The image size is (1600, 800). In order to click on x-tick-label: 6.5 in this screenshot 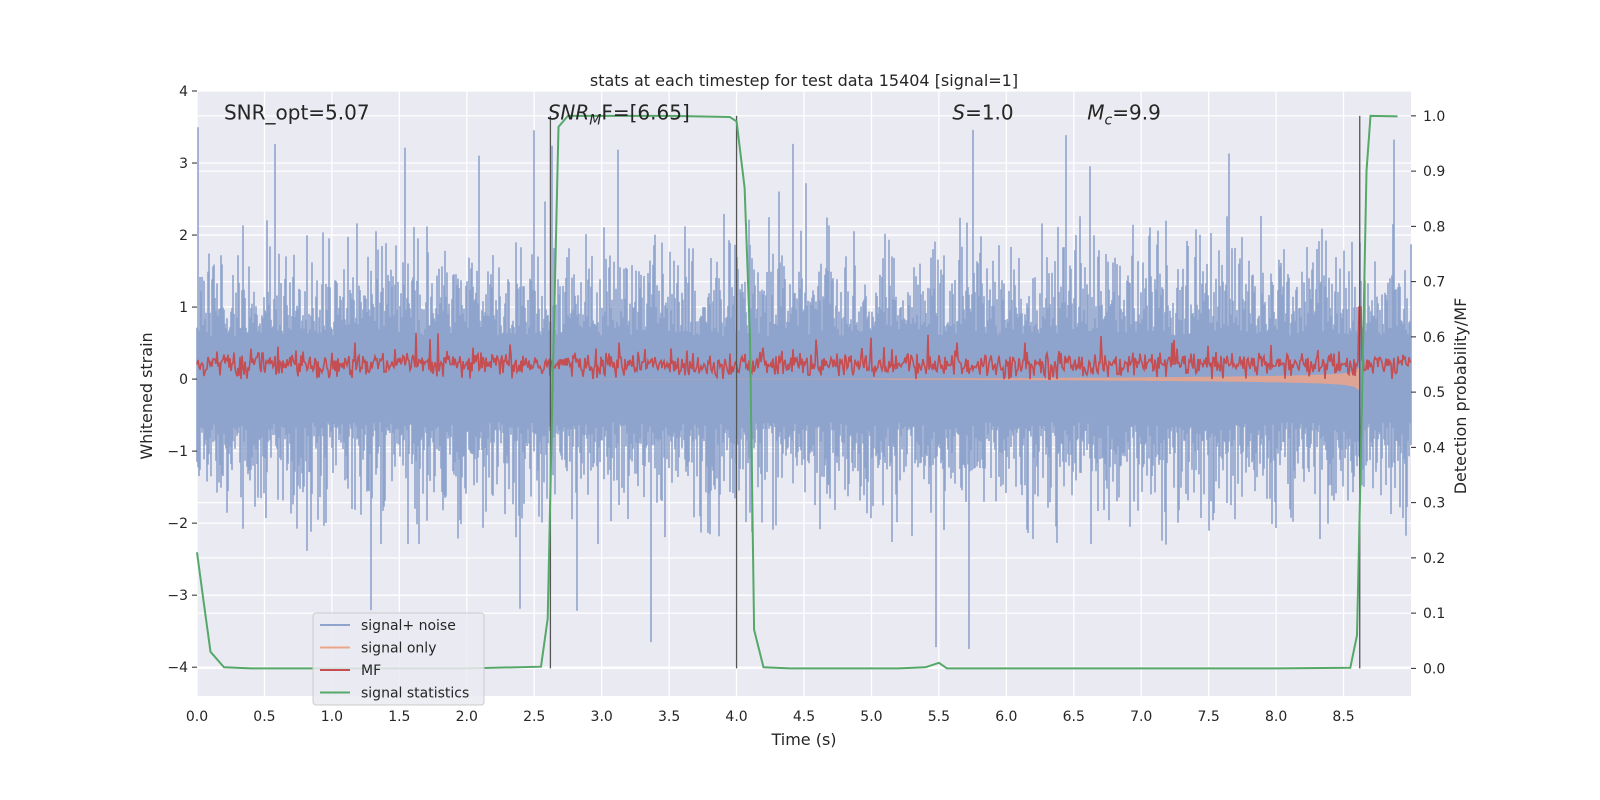, I will do `click(1074, 717)`.